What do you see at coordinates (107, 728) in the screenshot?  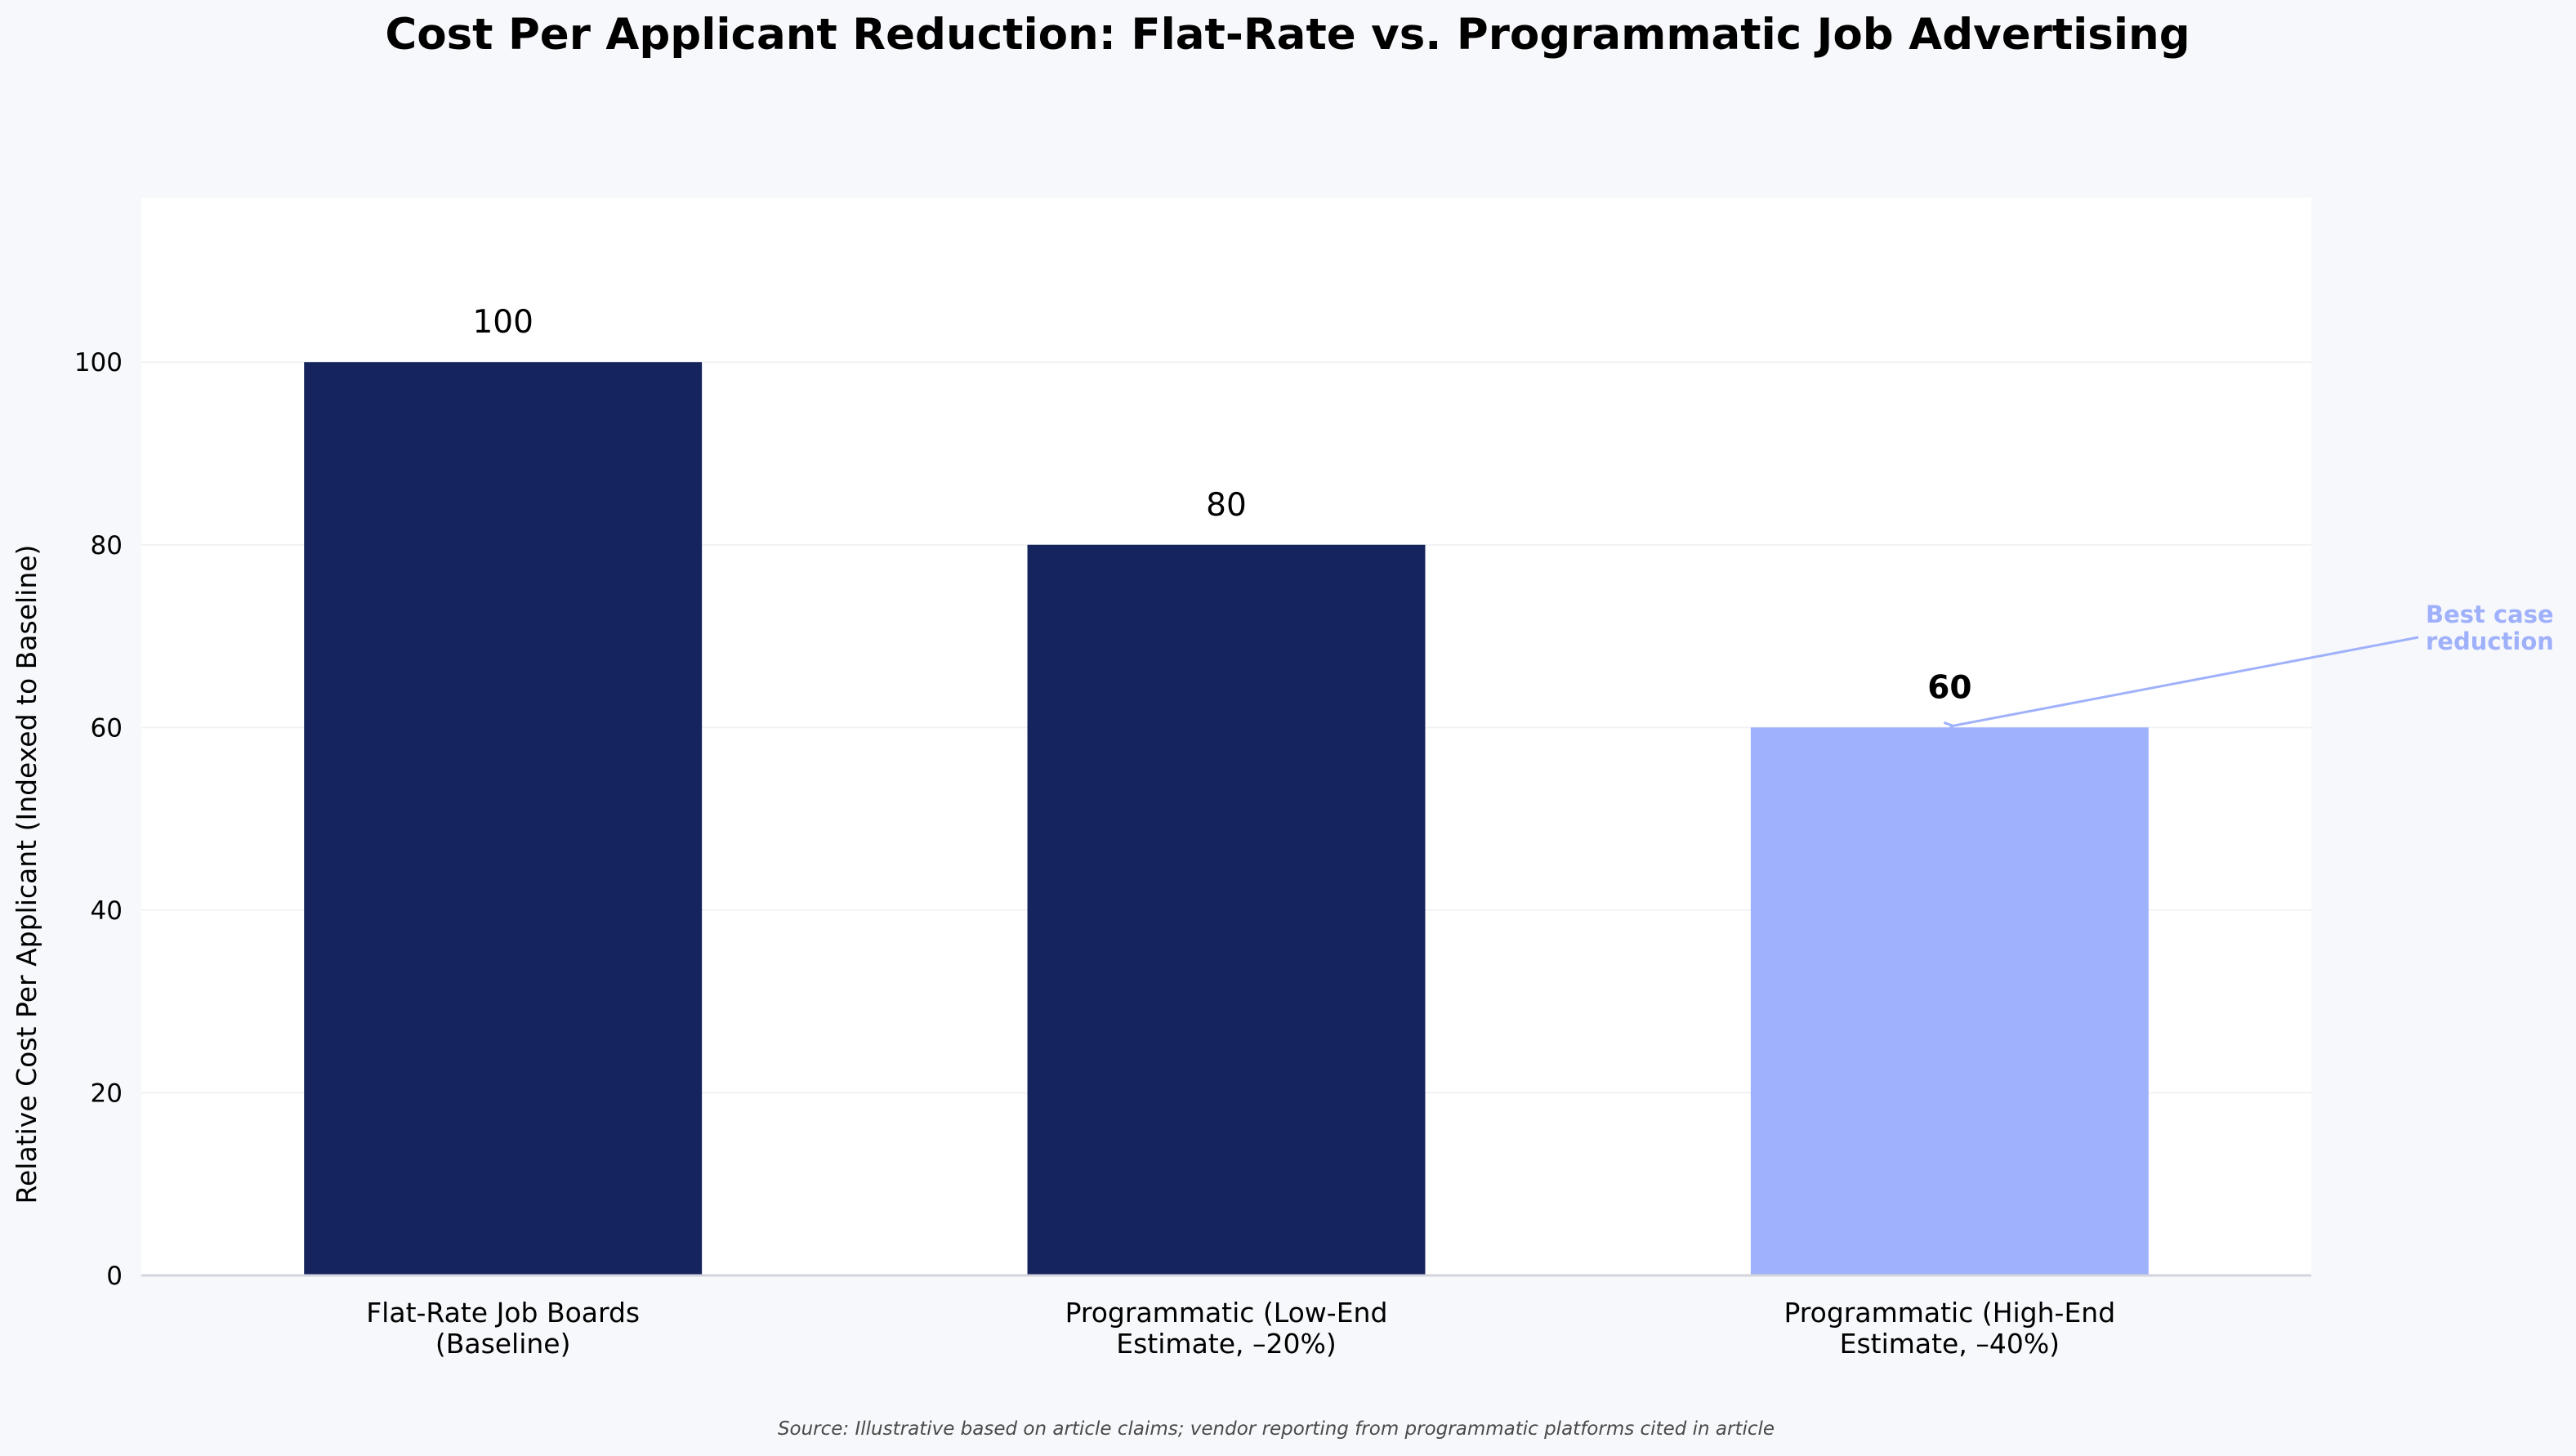 I see `y-tick-label: 60` at bounding box center [107, 728].